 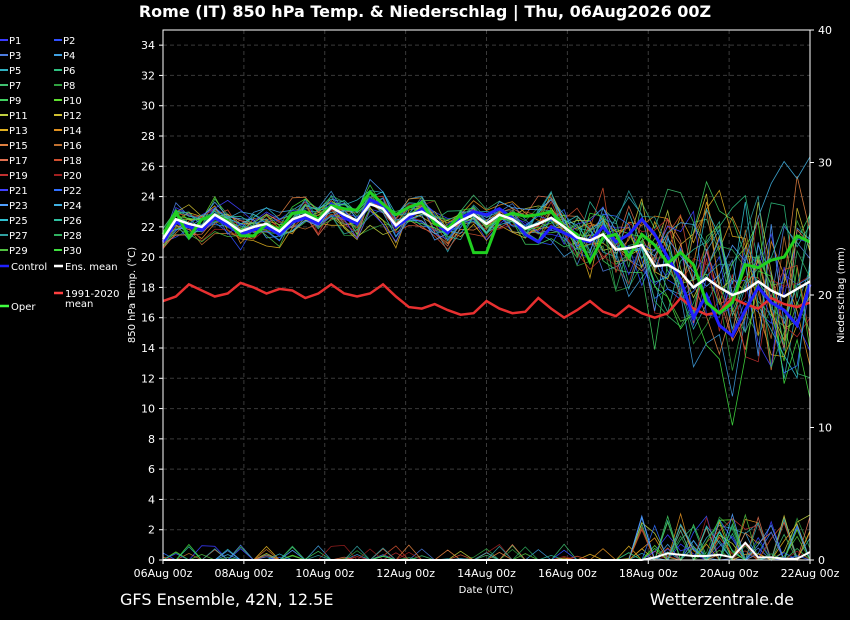 What do you see at coordinates (825, 428) in the screenshot?
I see `y2-tick-label: 10` at bounding box center [825, 428].